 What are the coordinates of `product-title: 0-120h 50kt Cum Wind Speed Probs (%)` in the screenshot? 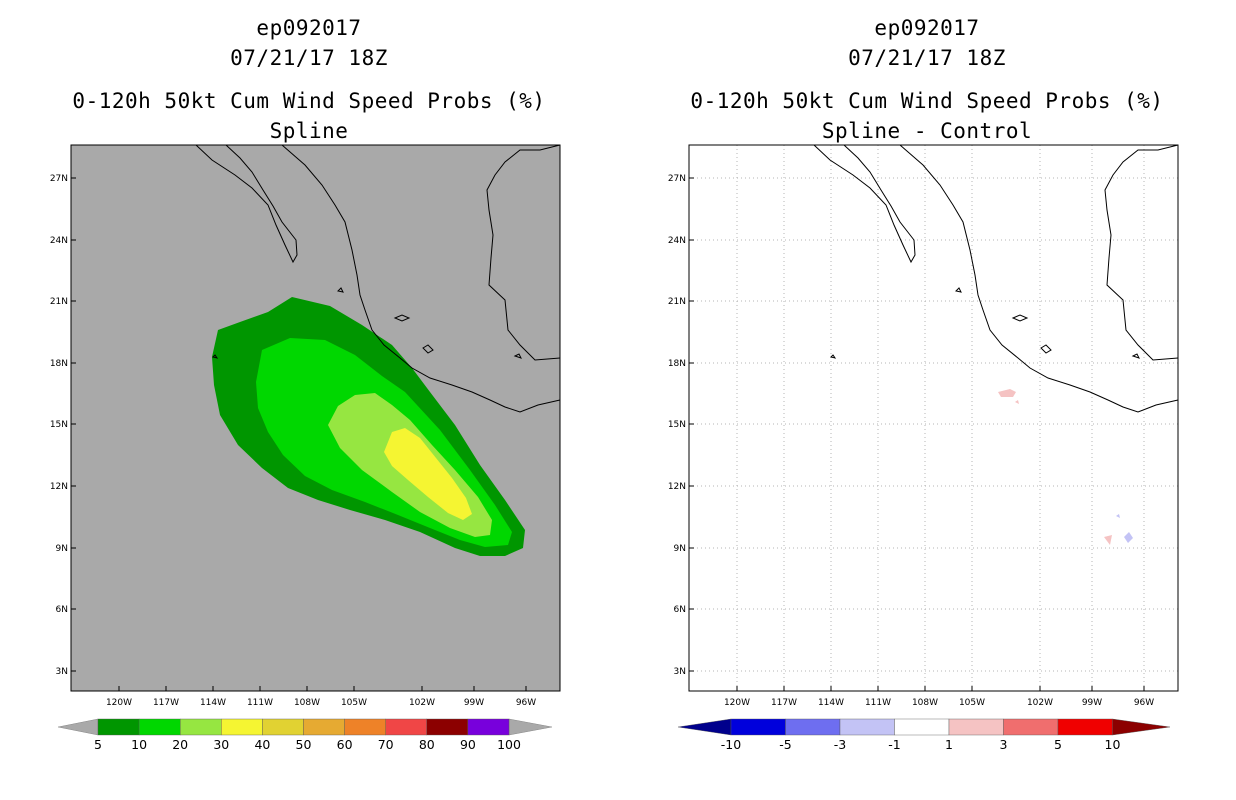 It's located at (309, 101).